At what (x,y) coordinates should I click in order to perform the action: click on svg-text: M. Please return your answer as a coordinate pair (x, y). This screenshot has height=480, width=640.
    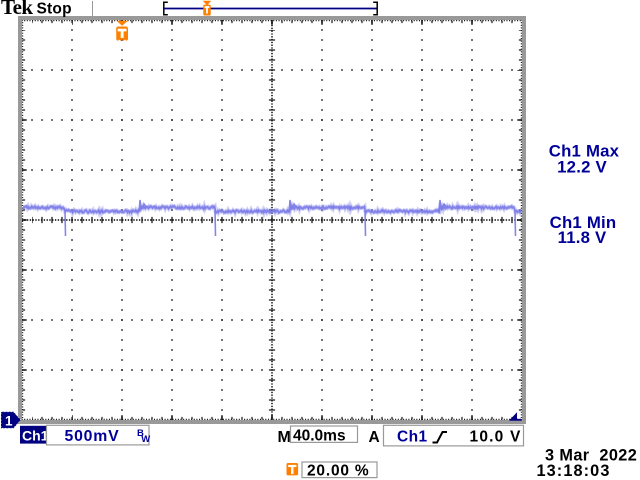
    Looking at the image, I should click on (284, 437).